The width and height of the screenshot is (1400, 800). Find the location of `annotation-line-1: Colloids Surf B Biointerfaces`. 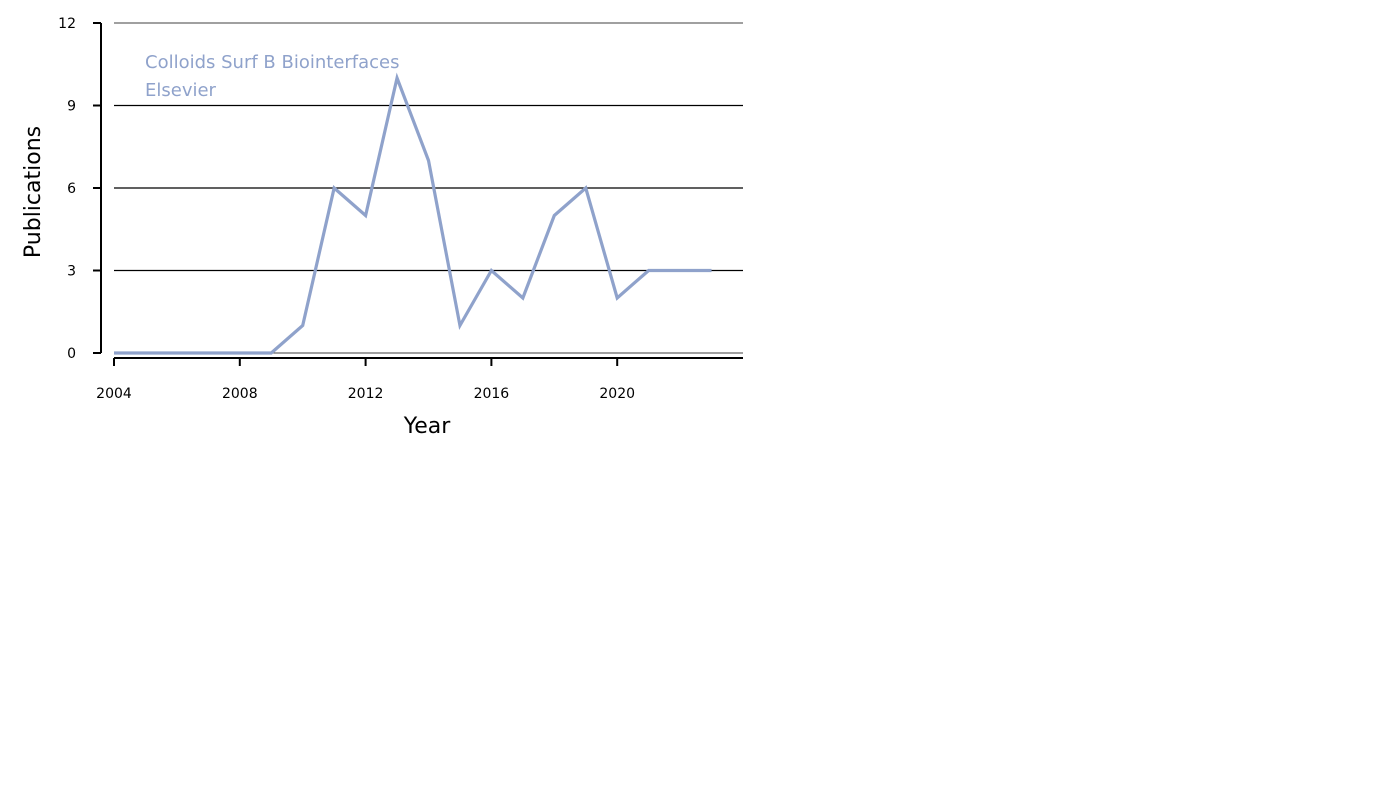

annotation-line-1: Colloids Surf B Biointerfaces is located at coordinates (272, 62).